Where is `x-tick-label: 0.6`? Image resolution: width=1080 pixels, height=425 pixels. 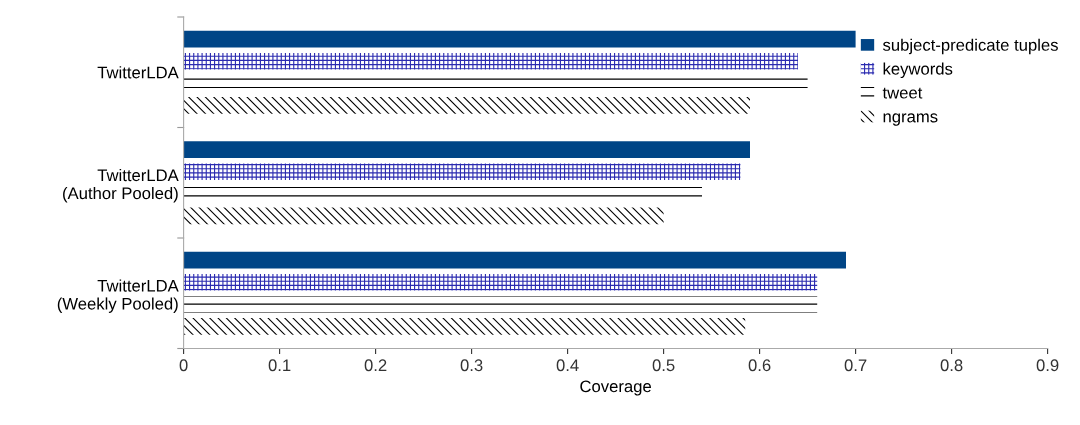 x-tick-label: 0.6 is located at coordinates (759, 365).